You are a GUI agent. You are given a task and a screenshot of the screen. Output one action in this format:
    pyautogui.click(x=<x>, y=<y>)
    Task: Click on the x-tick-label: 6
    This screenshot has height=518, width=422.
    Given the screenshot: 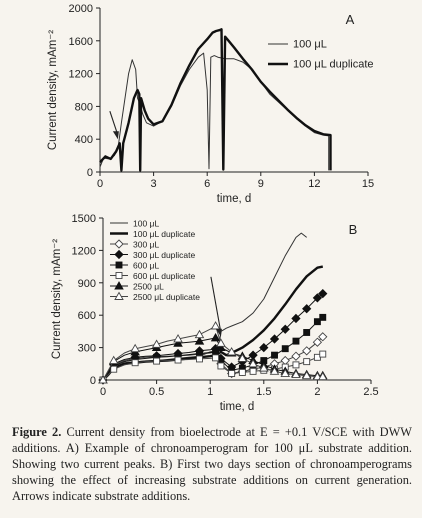 What is the action you would take?
    pyautogui.click(x=207, y=184)
    